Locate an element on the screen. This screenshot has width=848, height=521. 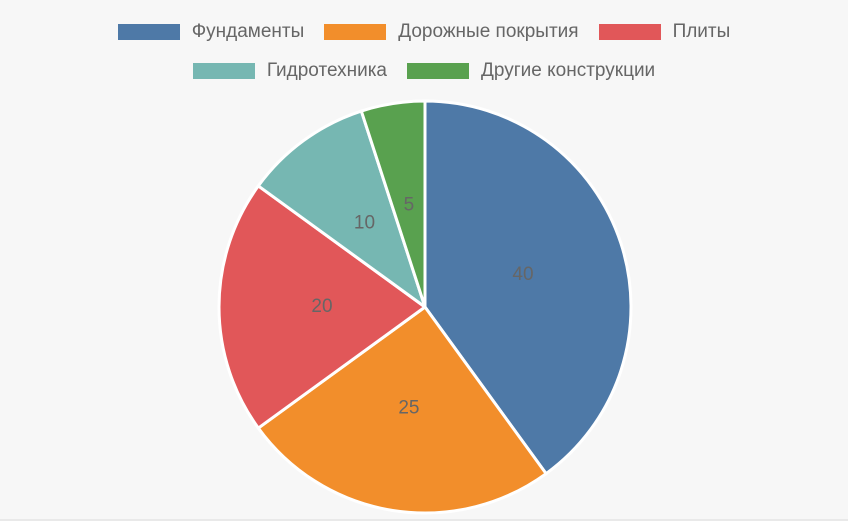
legend-swatch-road-surfaces is located at coordinates (355, 32).